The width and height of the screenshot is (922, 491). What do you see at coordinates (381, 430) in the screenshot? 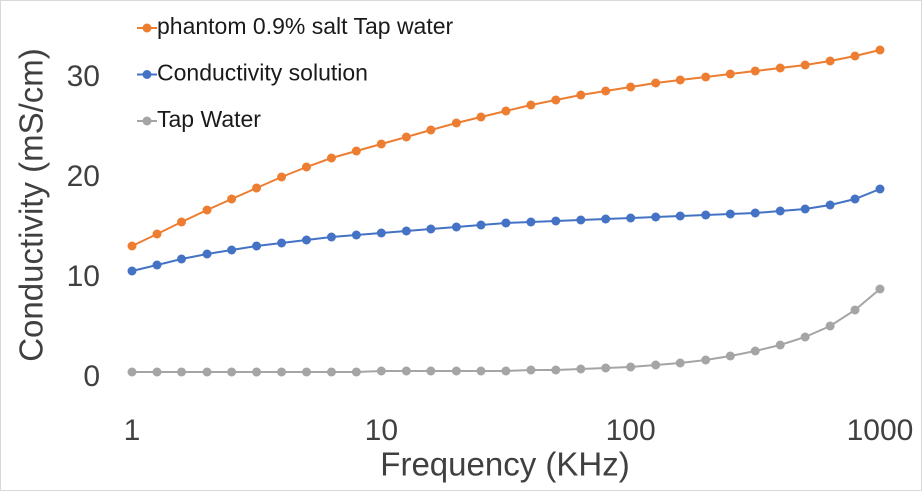
I see `x-tick-label: 10` at bounding box center [381, 430].